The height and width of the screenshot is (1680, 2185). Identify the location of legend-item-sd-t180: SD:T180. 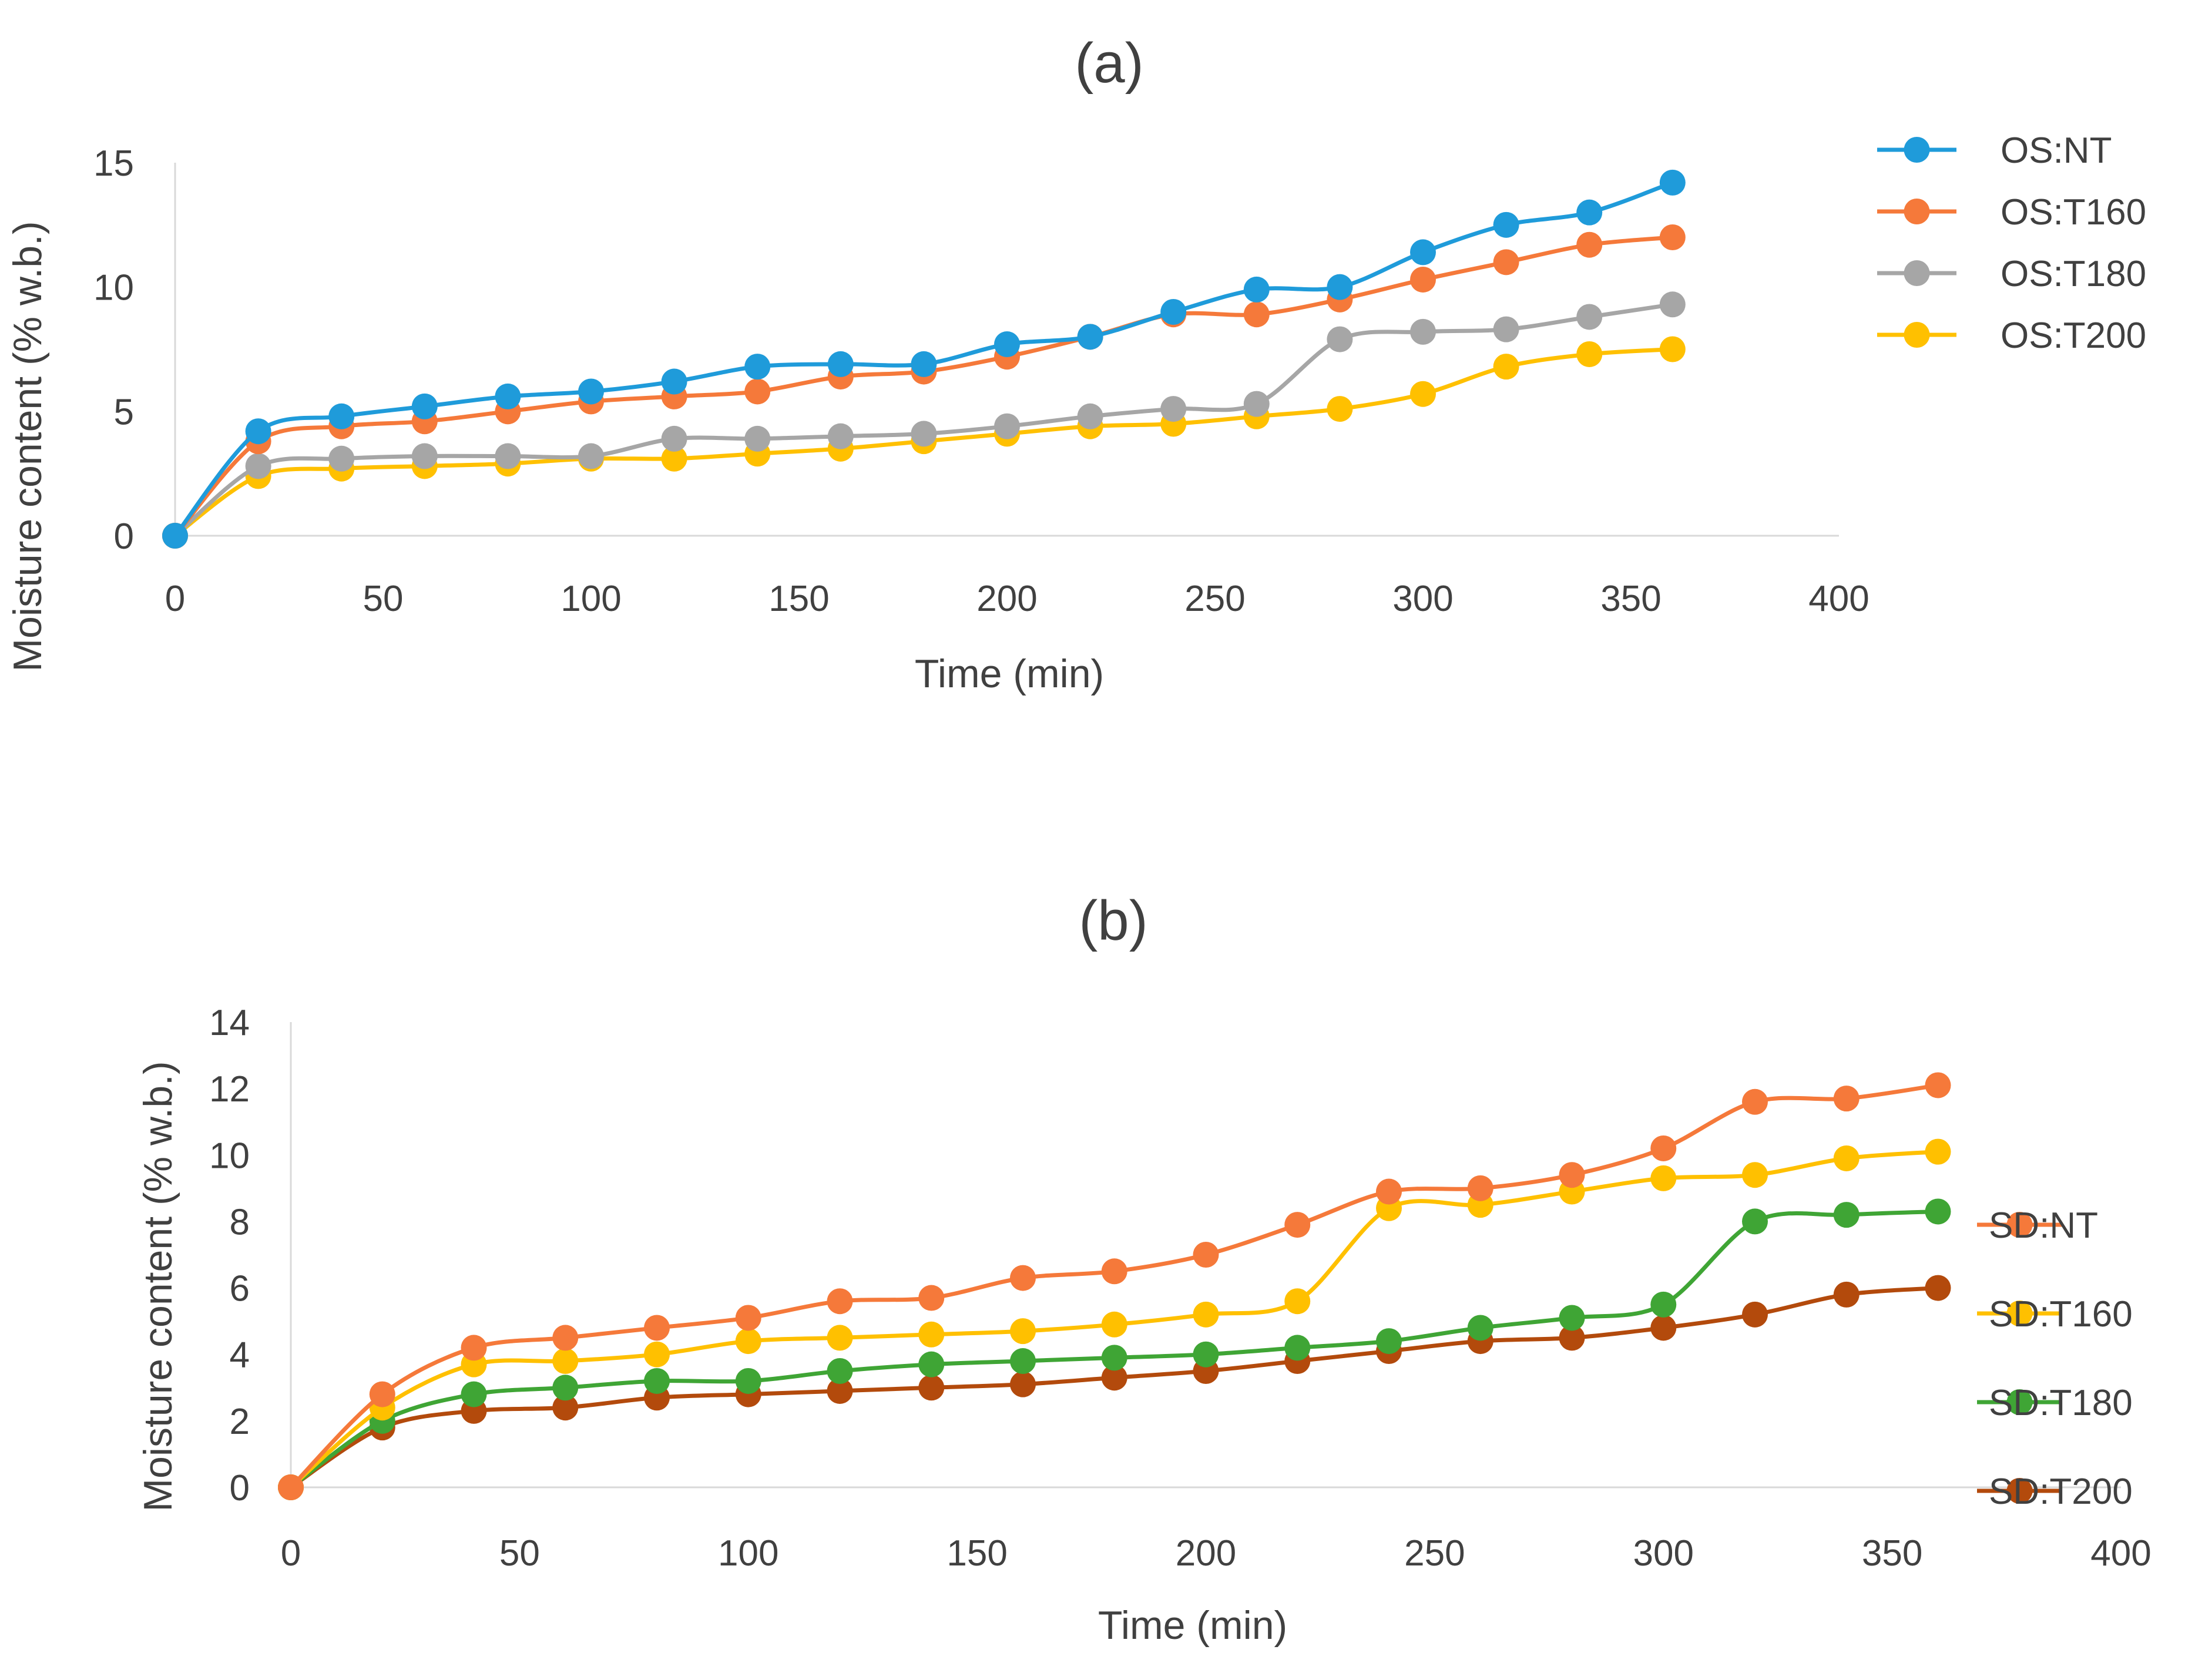
(2055, 1403).